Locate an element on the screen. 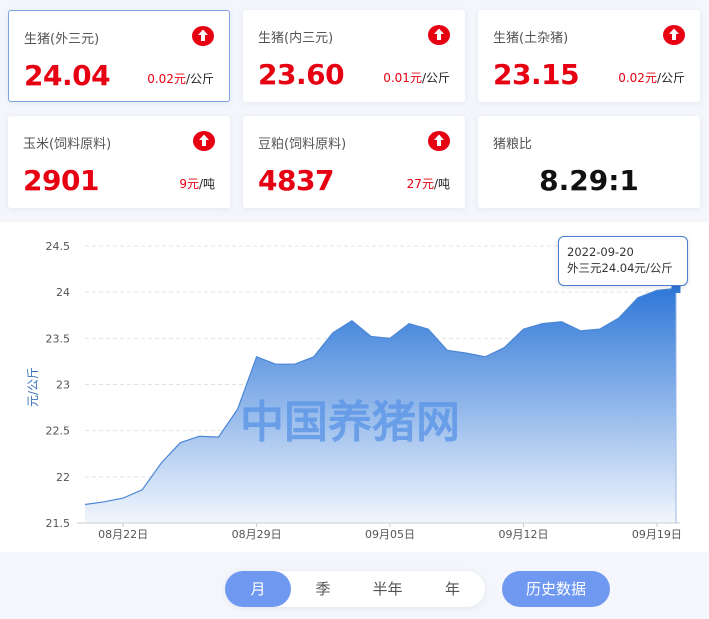 The image size is (709, 619). card-price: 23.15 is located at coordinates (536, 74).